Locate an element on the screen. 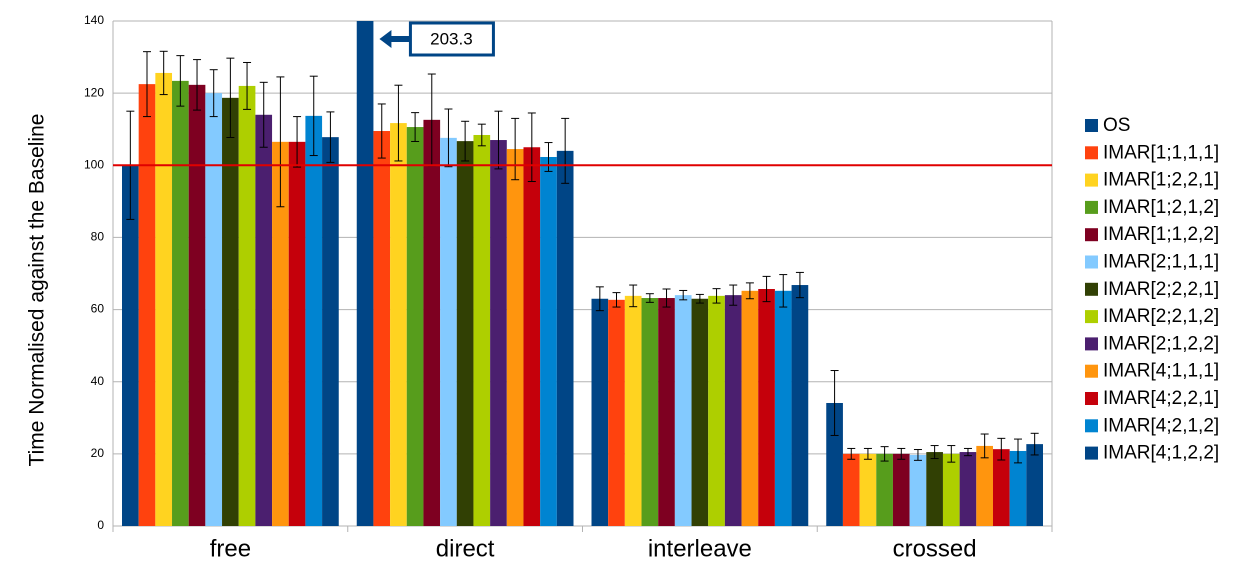  annotation-label: 203.3 is located at coordinates (451, 38).